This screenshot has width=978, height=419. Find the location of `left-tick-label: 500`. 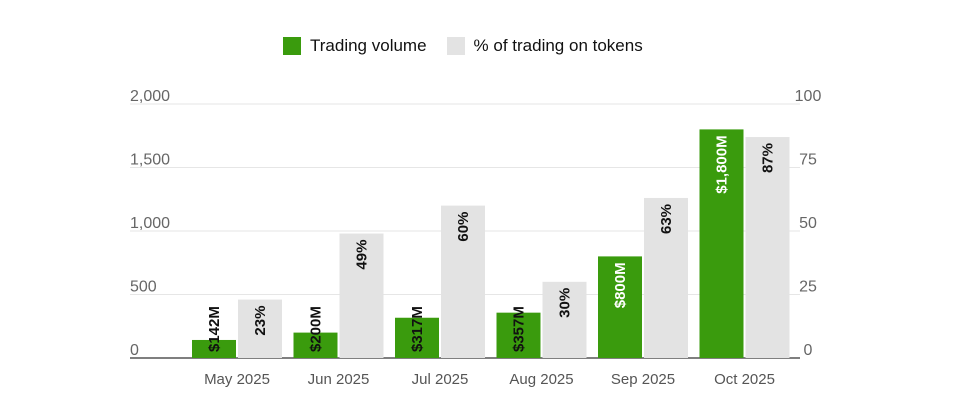

left-tick-label: 500 is located at coordinates (143, 287).